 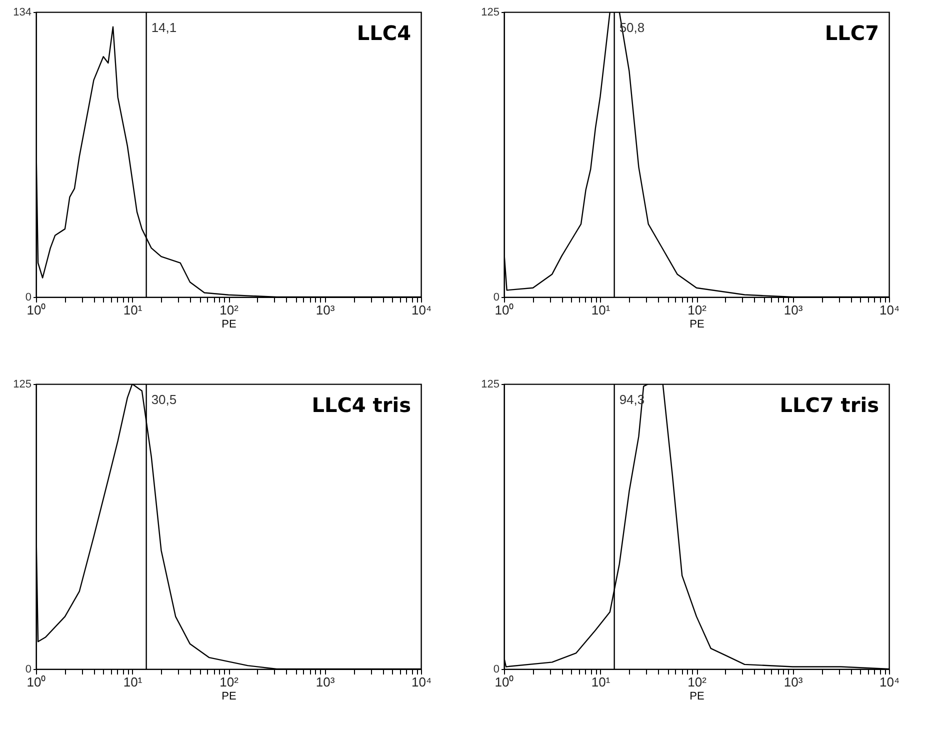 I want to click on text: LLC7 tris, so click(x=829, y=405).